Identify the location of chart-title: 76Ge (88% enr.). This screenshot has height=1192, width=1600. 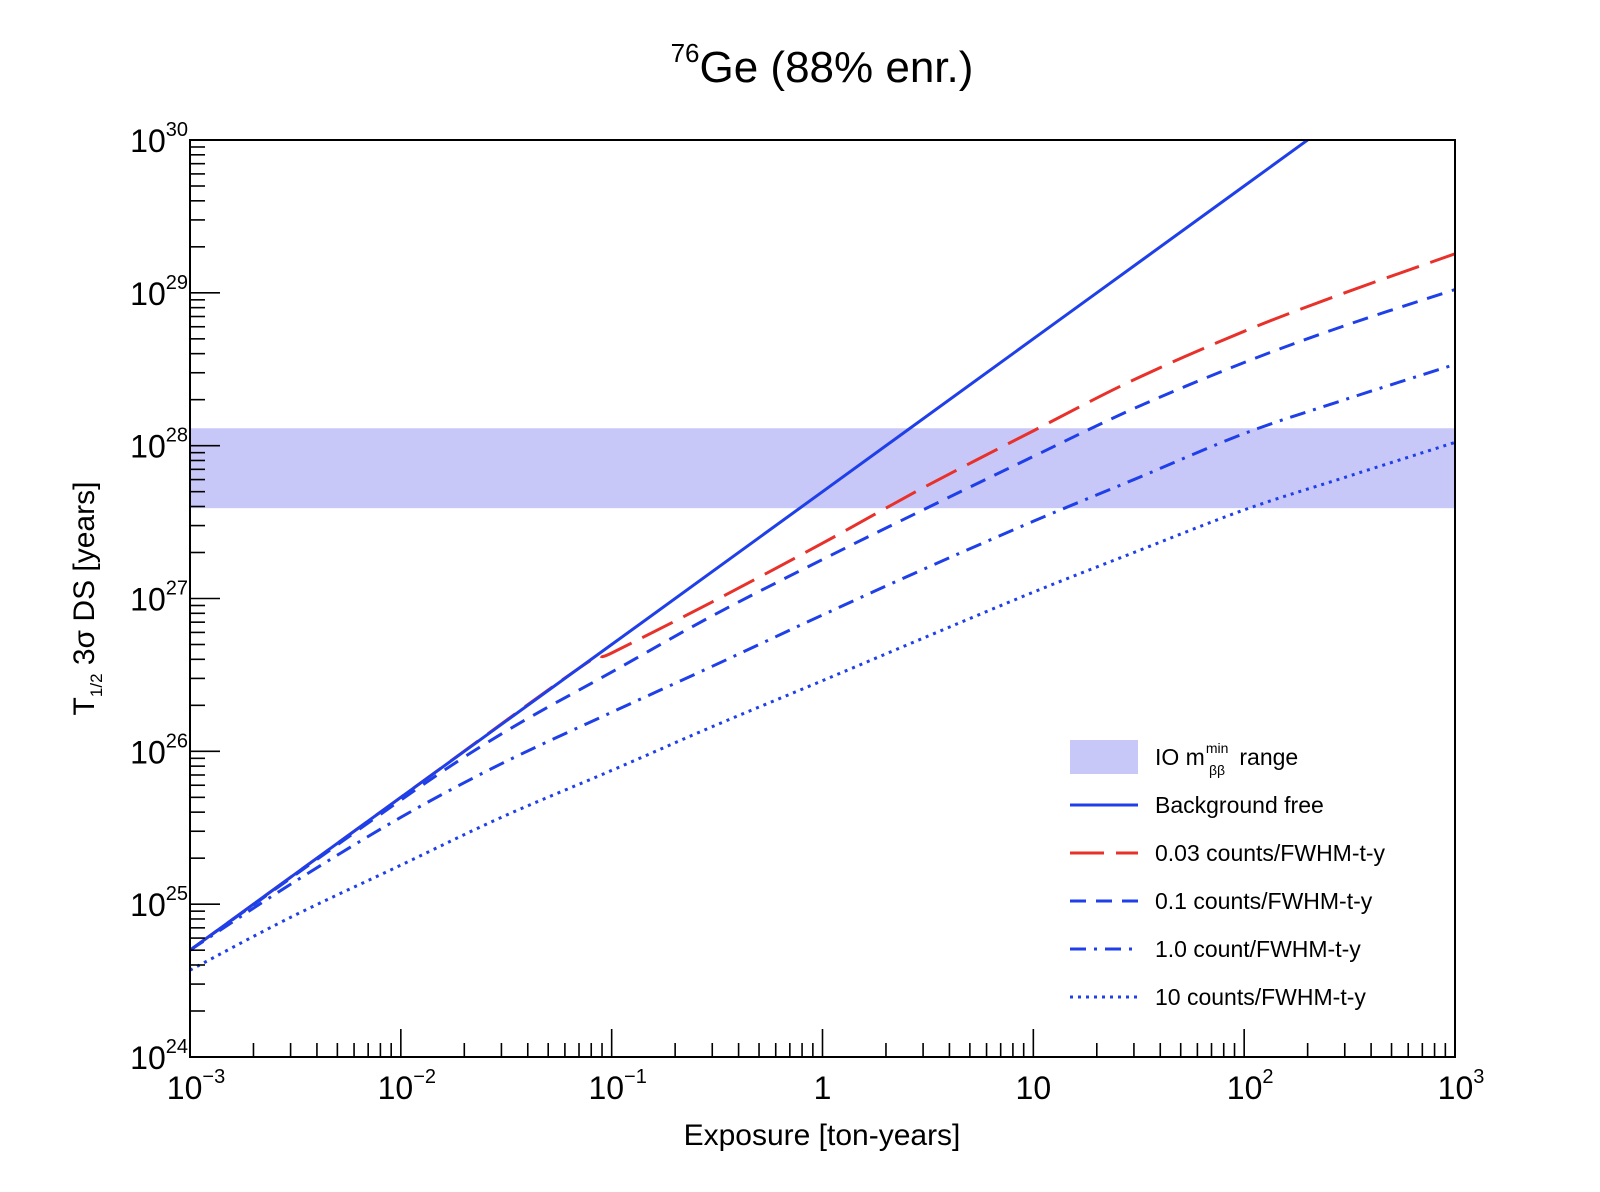
(822, 65).